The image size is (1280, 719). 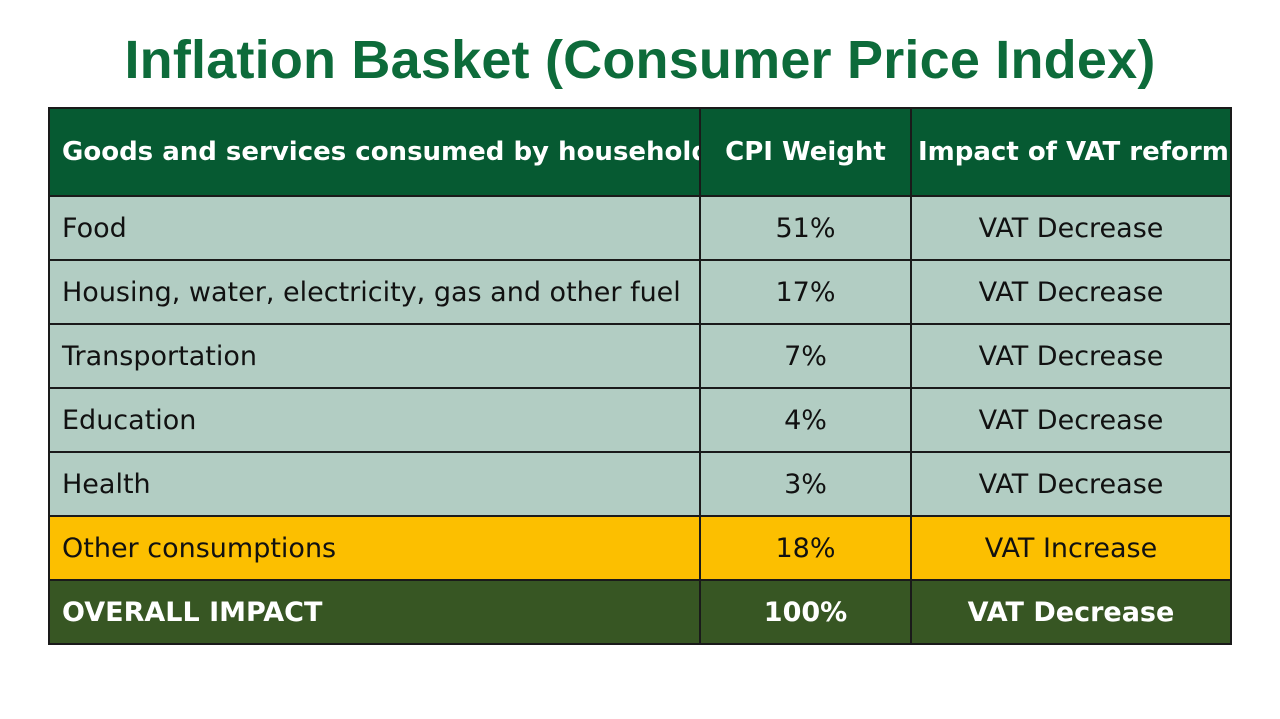 What do you see at coordinates (1071, 612) in the screenshot?
I see `total-impact: VAT Decrease` at bounding box center [1071, 612].